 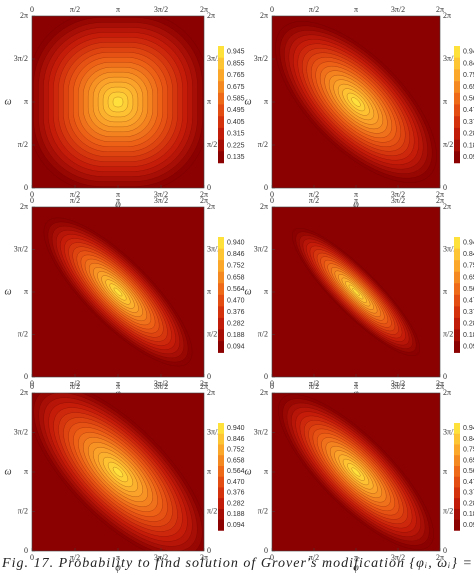 What do you see at coordinates (468, 450) in the screenshot?
I see `colorbar-label: 0.752` at bounding box center [468, 450].